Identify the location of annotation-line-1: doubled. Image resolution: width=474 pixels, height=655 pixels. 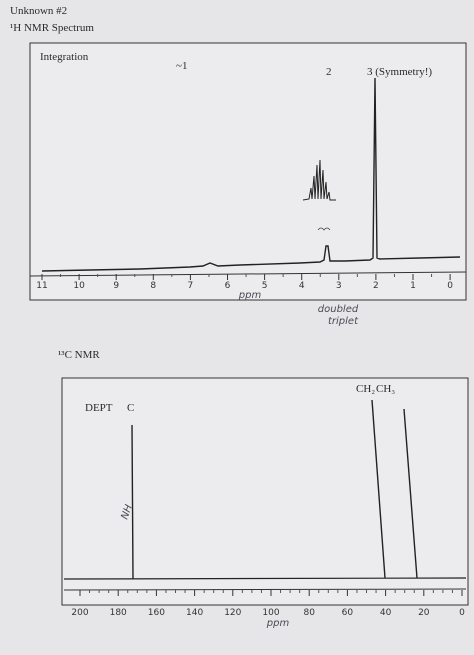
(338, 309).